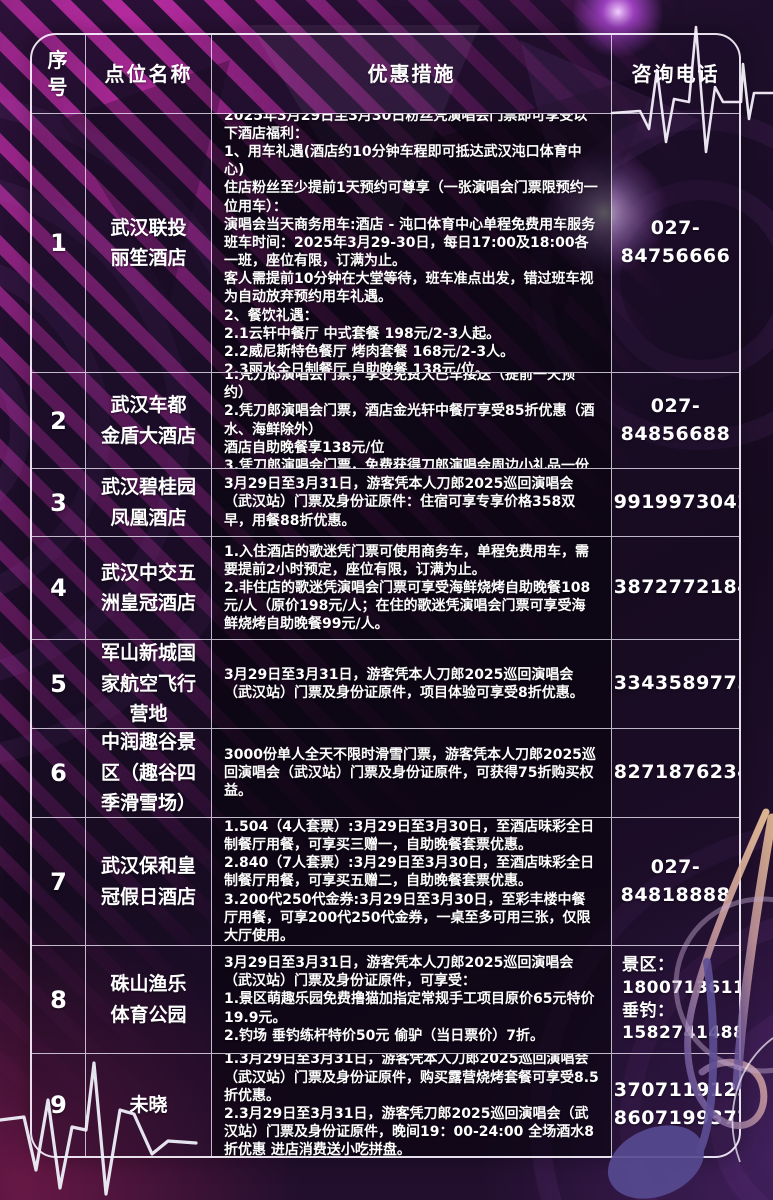 This screenshot has height=1200, width=773. Describe the element at coordinates (149, 882) in the screenshot. I see `row-7-name: 武汉保和皇 冠假日酒店` at that location.